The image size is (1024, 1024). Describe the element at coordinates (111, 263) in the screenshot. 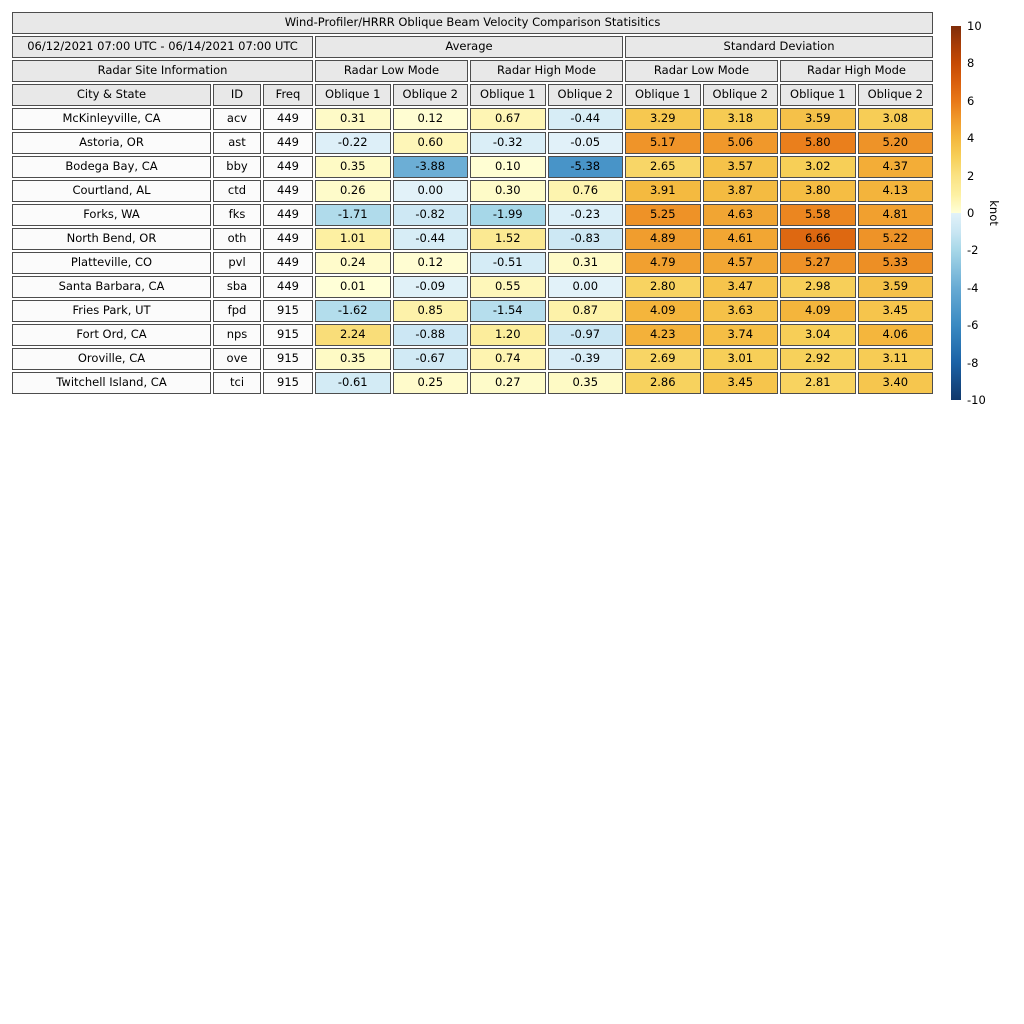

I see `city-cell: Platteville, CO` at that location.